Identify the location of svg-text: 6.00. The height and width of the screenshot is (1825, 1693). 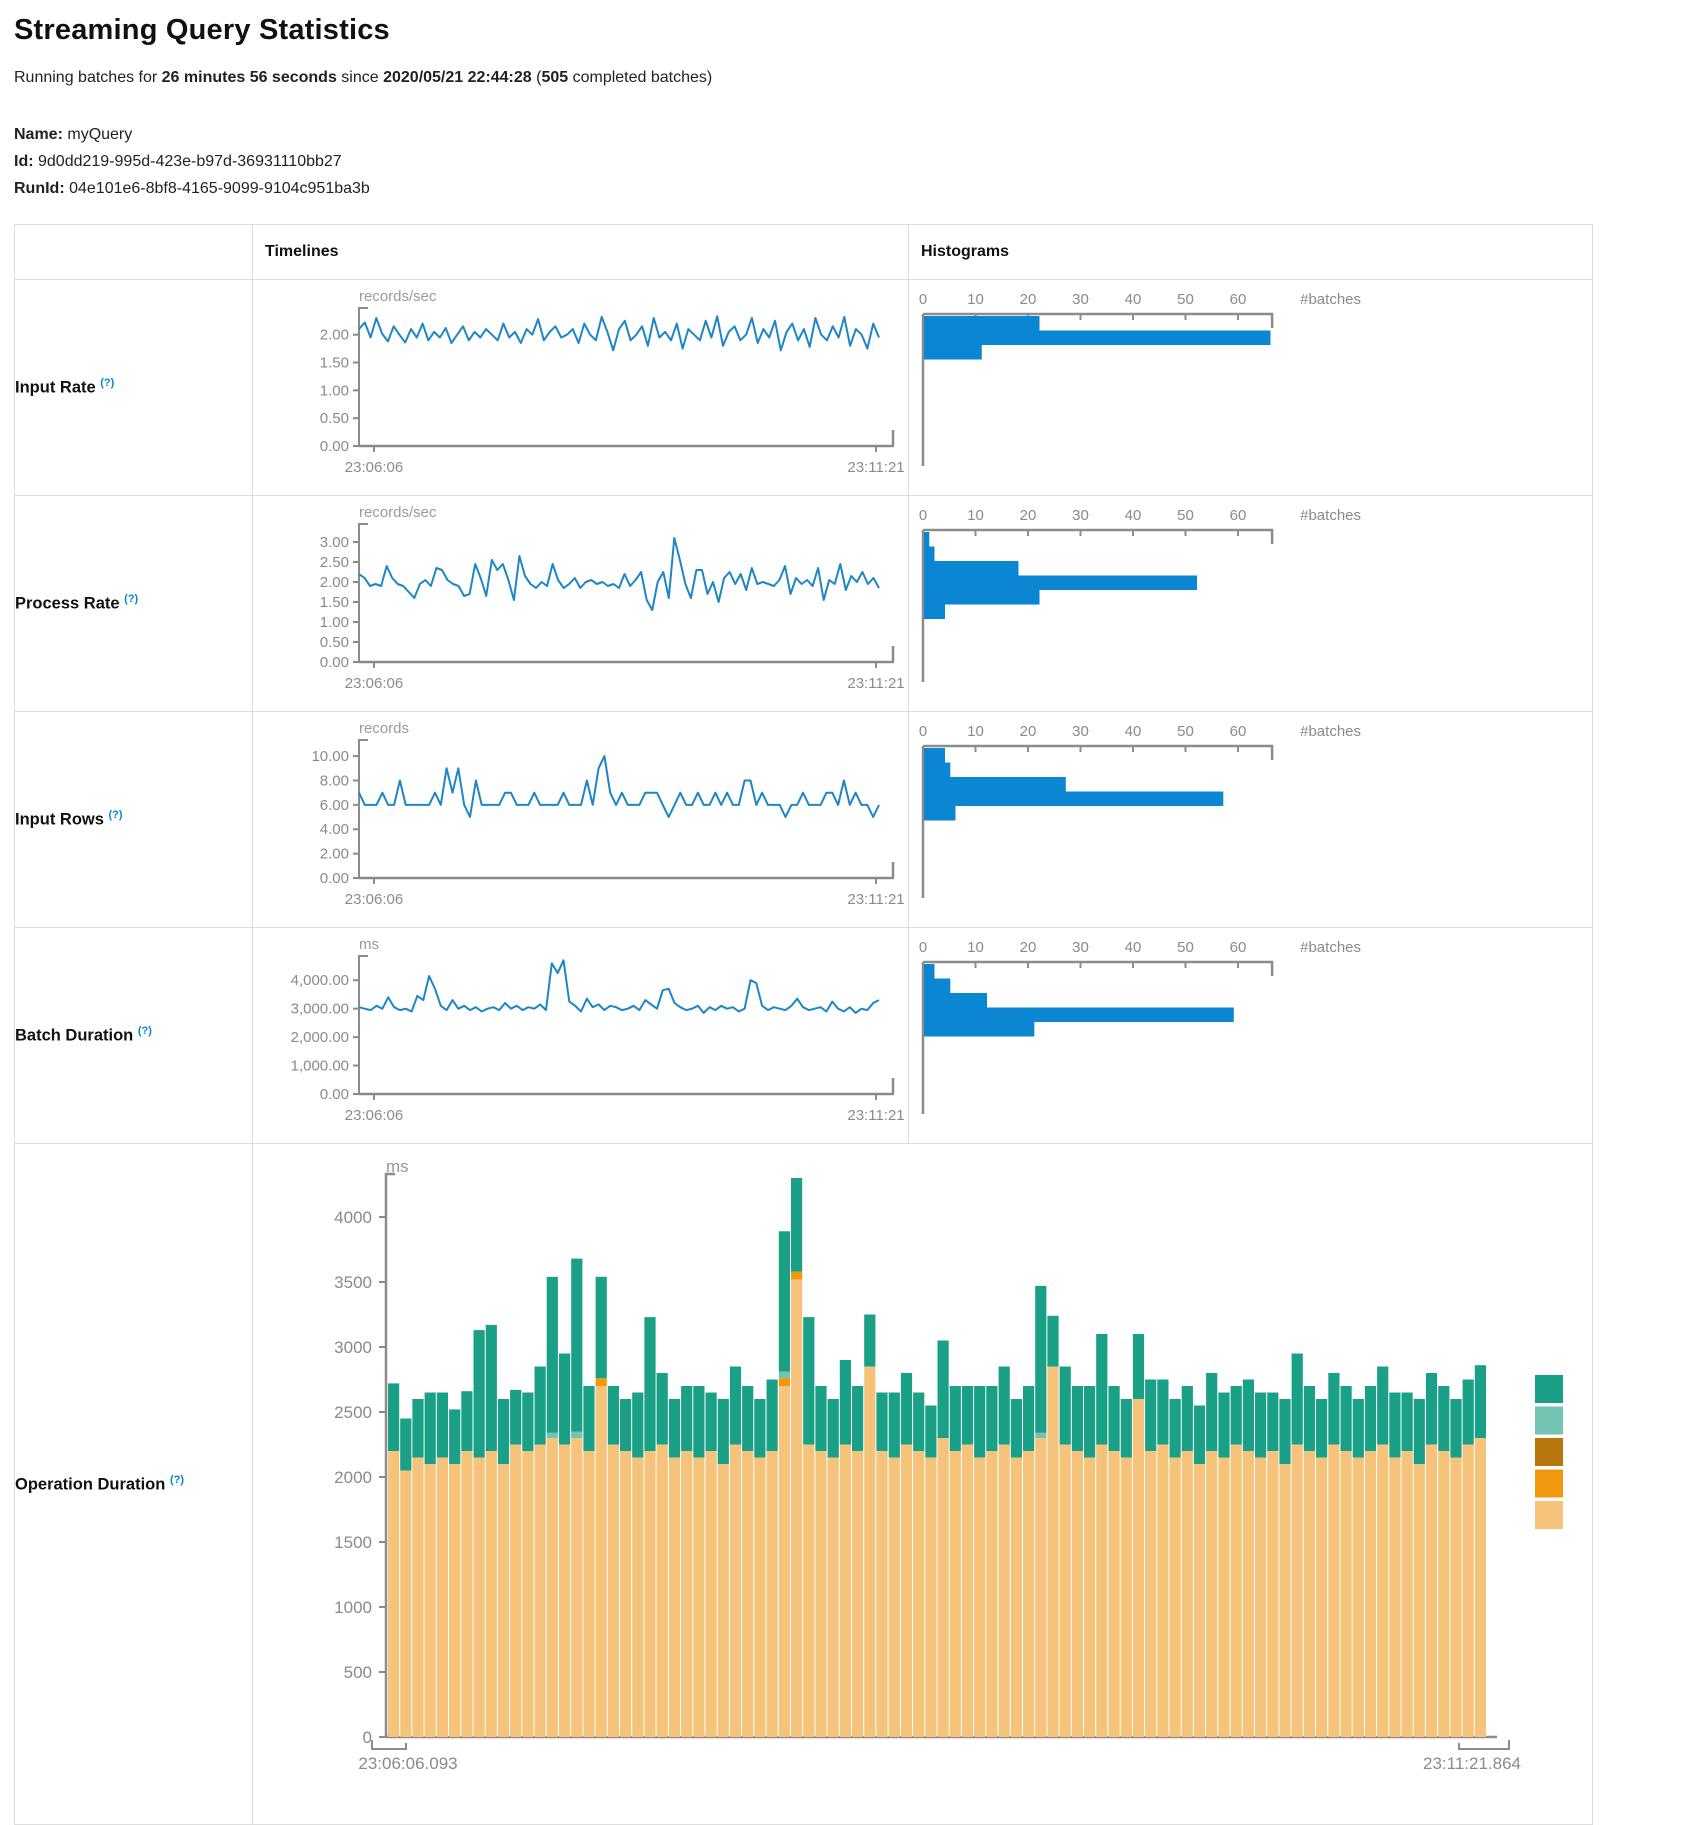
(334, 805).